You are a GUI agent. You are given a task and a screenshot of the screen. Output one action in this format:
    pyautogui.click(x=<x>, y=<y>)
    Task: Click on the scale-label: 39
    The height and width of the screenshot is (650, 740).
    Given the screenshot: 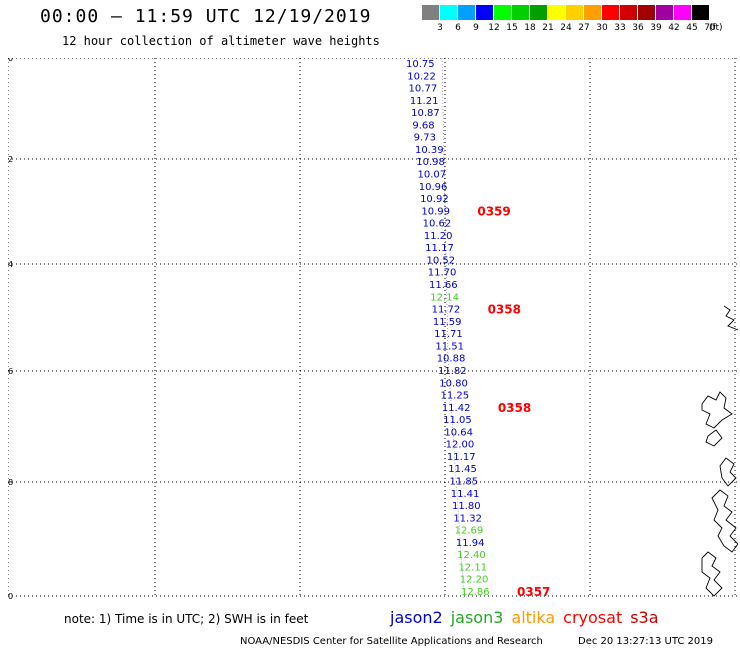 What is the action you would take?
    pyautogui.click(x=656, y=28)
    